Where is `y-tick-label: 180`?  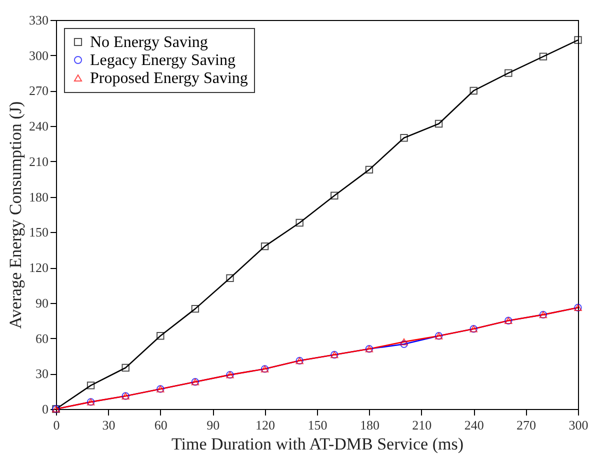 y-tick-label: 180 is located at coordinates (38, 196).